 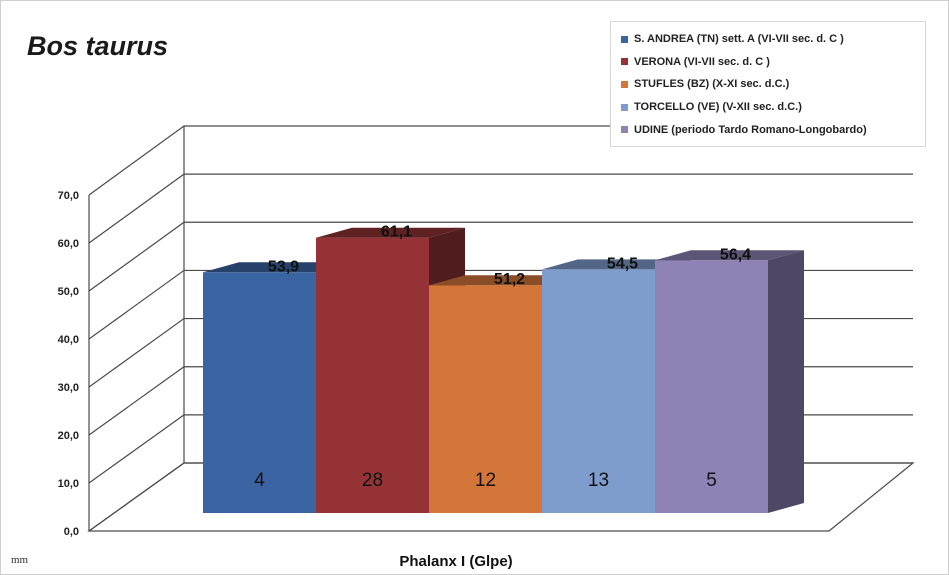 I want to click on data-label: 61,1, so click(x=396, y=232).